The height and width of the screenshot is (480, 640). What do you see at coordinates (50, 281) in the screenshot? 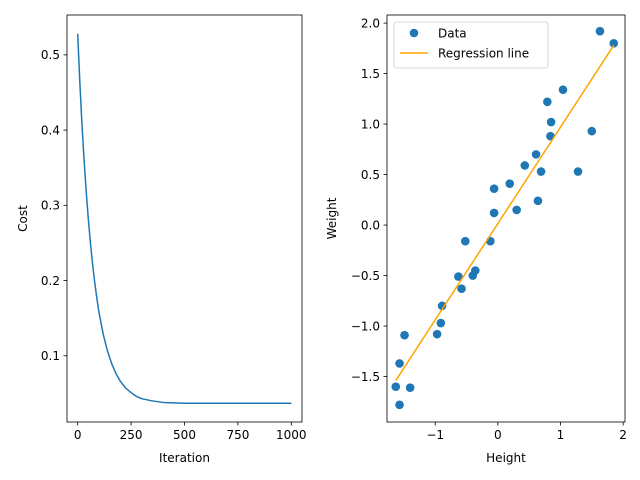
I see `y-tick-label: 0.2` at bounding box center [50, 281].